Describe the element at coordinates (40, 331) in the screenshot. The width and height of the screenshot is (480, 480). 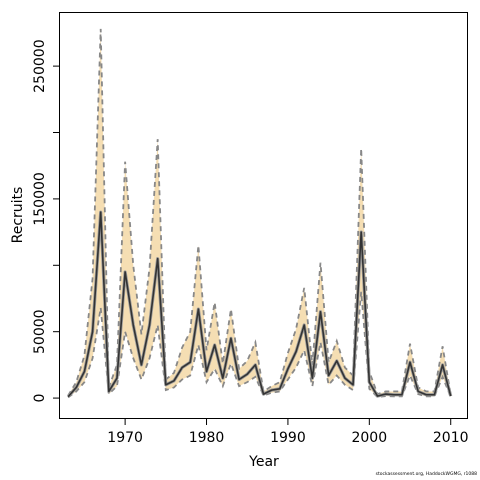
I see `y-tick-label-50000: 50000` at that location.